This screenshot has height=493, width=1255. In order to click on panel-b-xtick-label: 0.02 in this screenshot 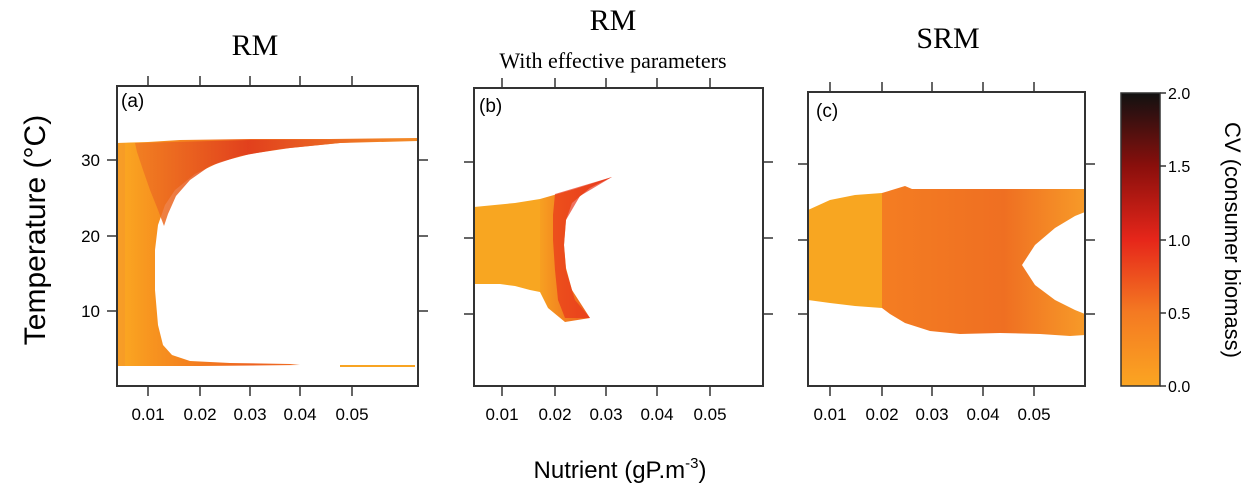, I will do `click(554, 414)`.